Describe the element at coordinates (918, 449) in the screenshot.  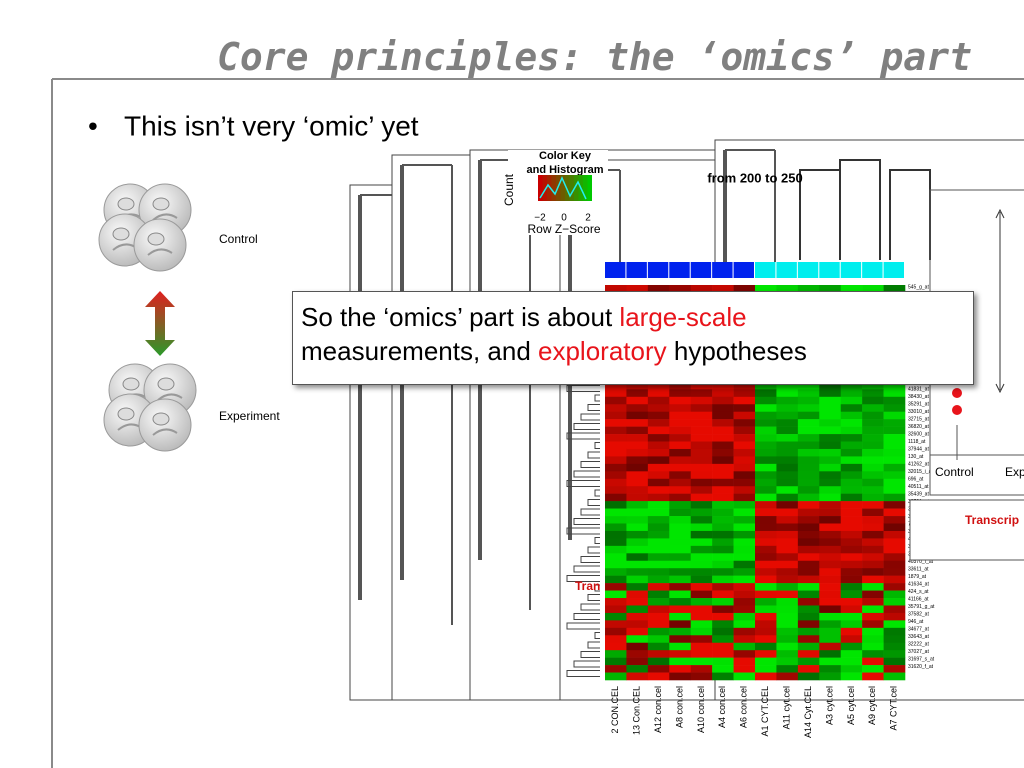
I see `row-label: 37944_at` at that location.